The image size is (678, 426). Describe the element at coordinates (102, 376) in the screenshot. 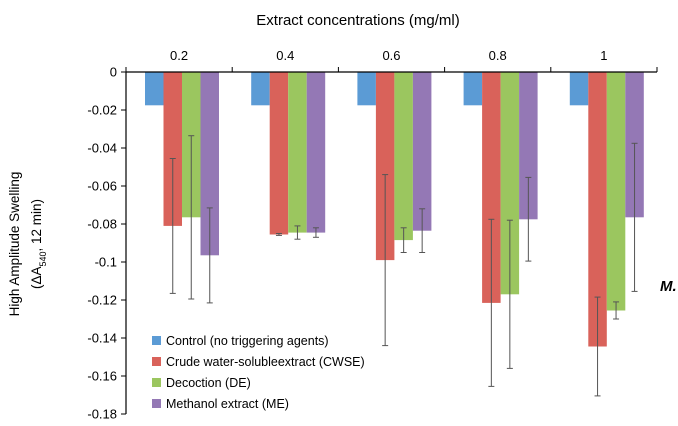

I see `y-tick-label-8: -0.16` at that location.